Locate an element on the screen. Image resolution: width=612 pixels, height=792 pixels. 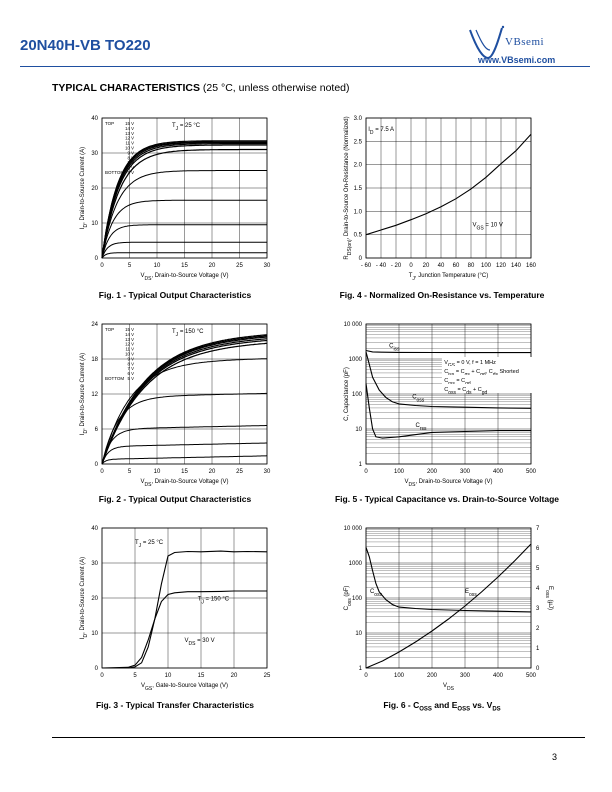
fig1-ytick-label: 10 is located at coordinates (94, 224).